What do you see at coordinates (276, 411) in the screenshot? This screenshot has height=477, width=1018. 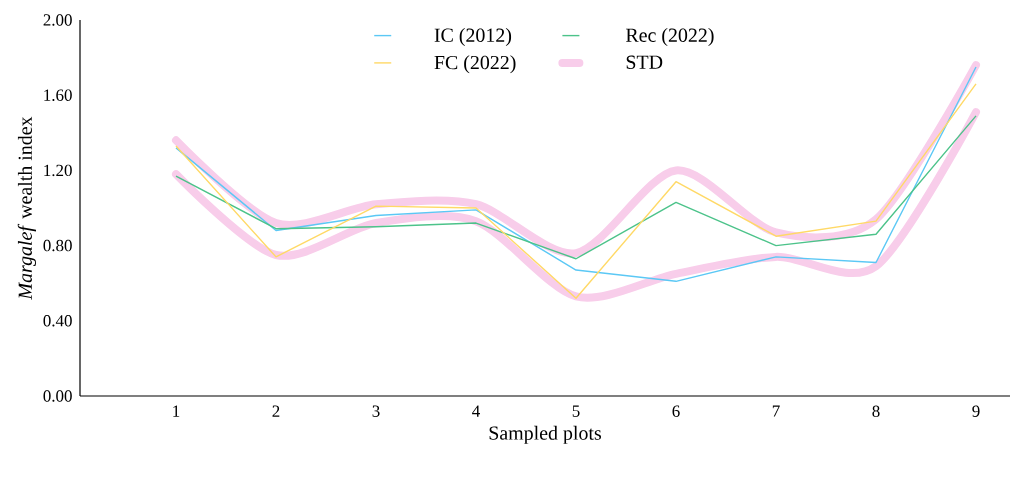 I see `x-tick-label: 2` at bounding box center [276, 411].